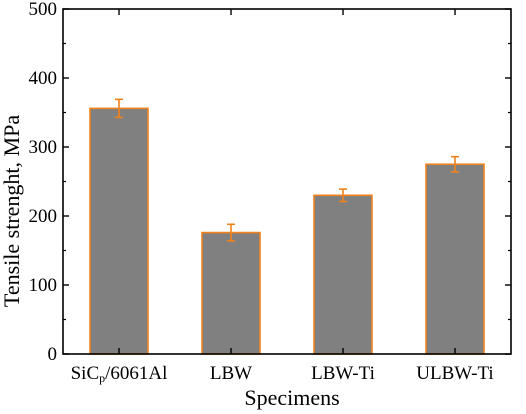  Describe the element at coordinates (343, 373) in the screenshot. I see `x-tick-label: LBW-Ti` at that location.